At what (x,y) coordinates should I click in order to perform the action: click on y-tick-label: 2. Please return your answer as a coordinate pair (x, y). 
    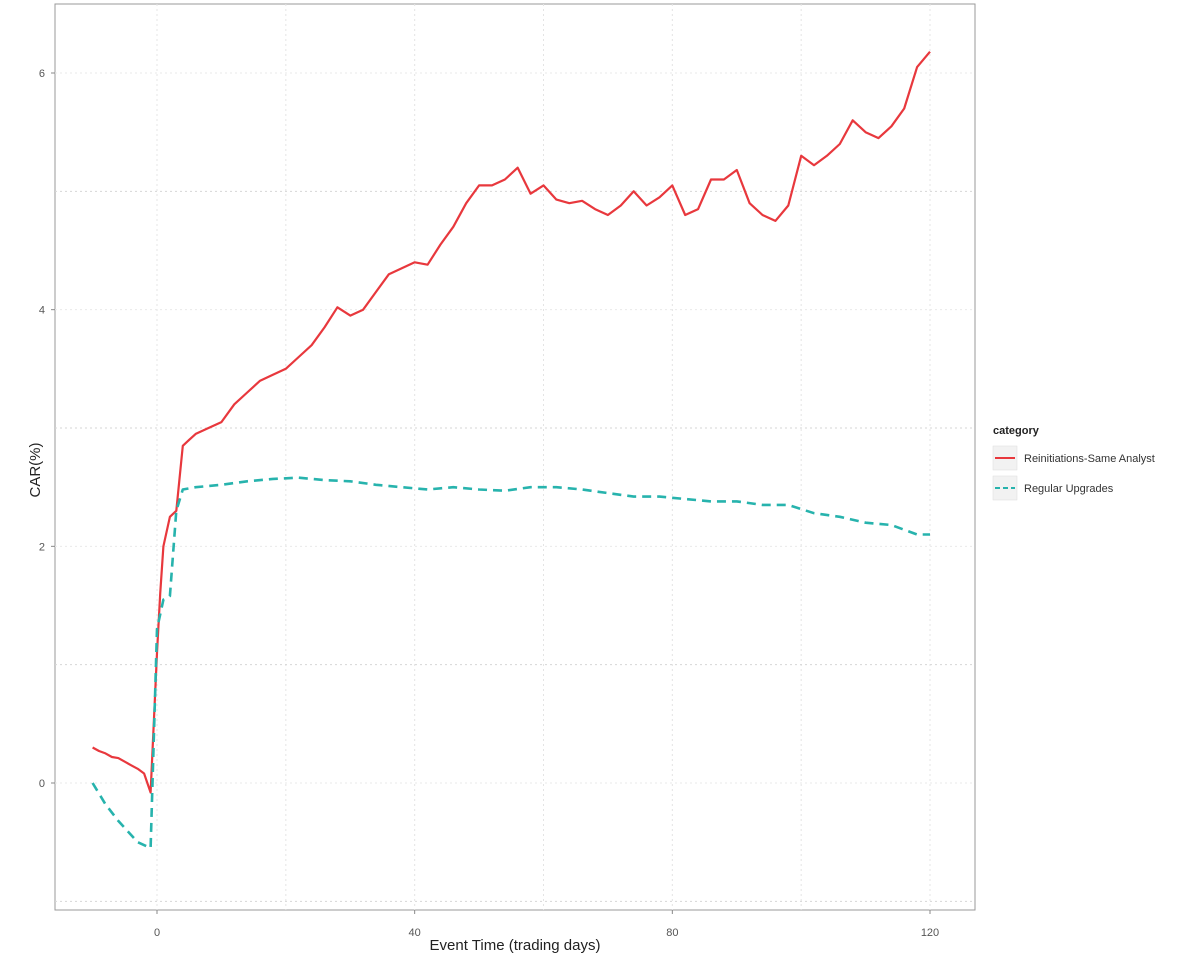
    Looking at the image, I should click on (42, 547).